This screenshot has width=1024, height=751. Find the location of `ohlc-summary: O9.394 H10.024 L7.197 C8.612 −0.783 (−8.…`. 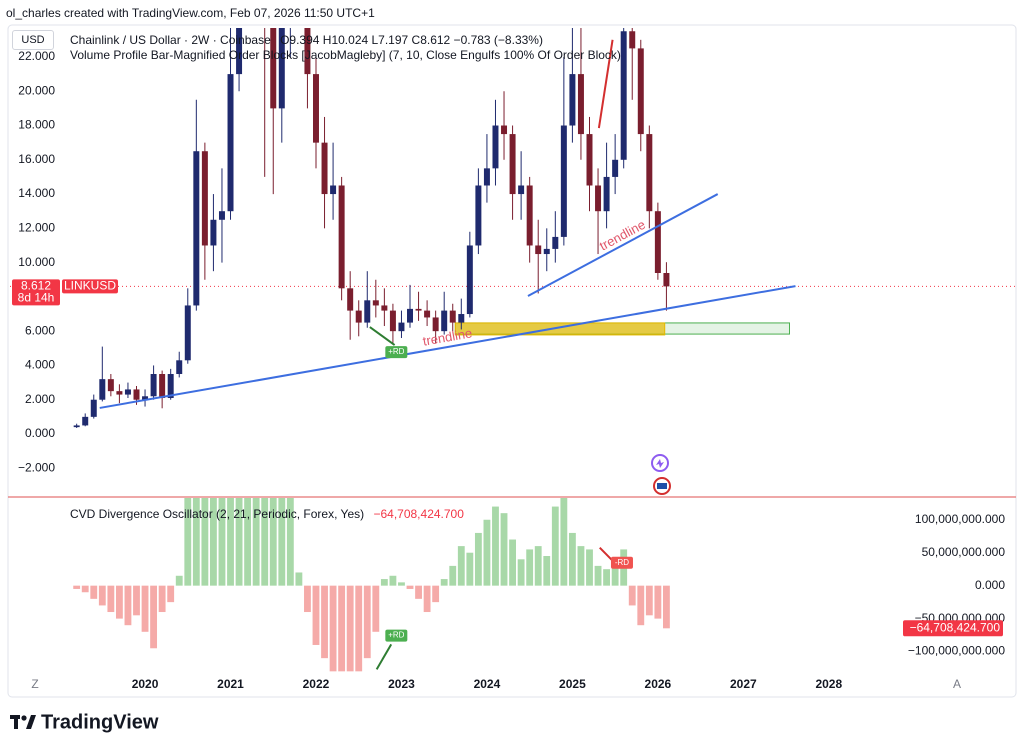

ohlc-summary: O9.394 H10.024 L7.197 C8.612 −0.783 (−8.… is located at coordinates (411, 40).